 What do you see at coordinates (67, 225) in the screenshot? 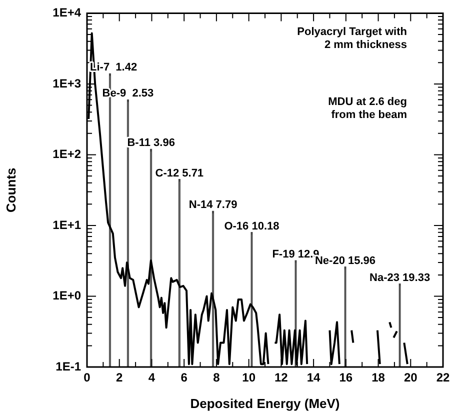
I see `y-tick-label: 1E+1` at bounding box center [67, 225].